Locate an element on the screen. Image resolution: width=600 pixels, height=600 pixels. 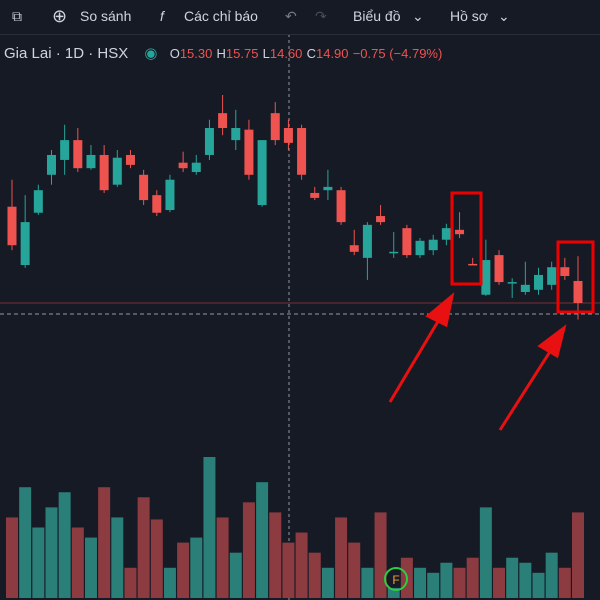
chart-menu: Biểu đồ is located at coordinates (377, 16).